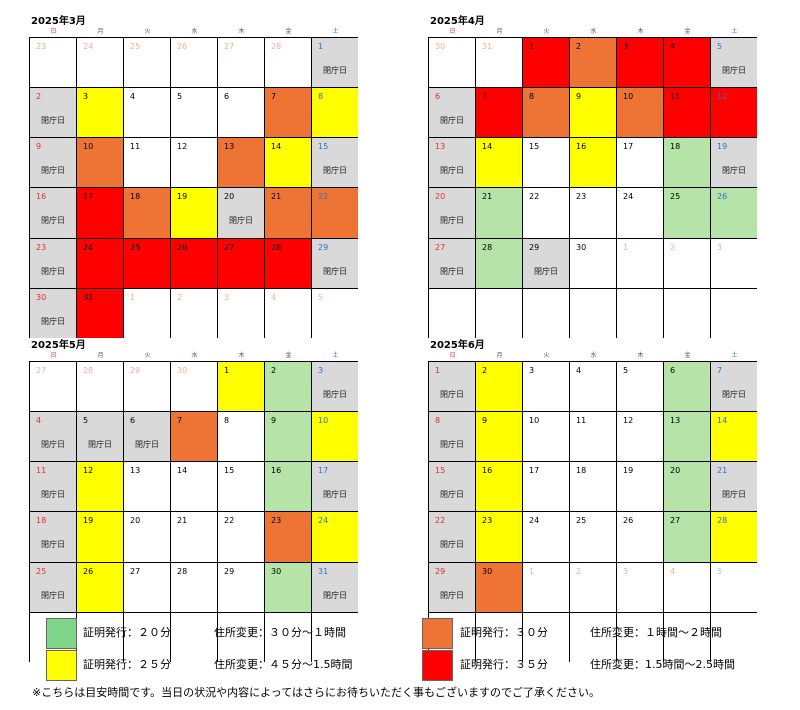 The height and width of the screenshot is (710, 800). I want to click on day-number: 22, so click(440, 521).